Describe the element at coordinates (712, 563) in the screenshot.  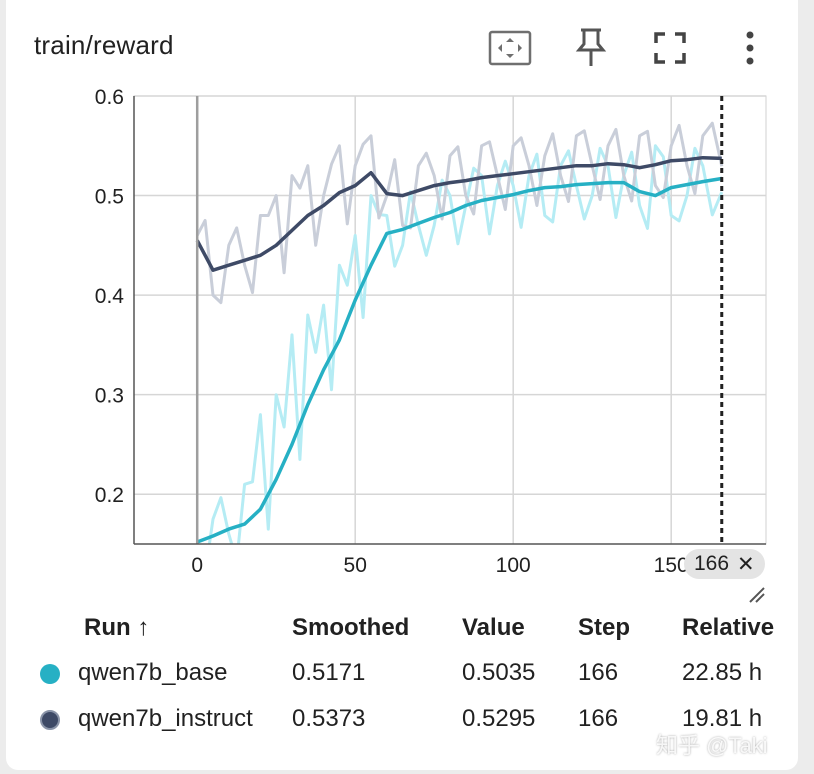
I see `step-marker-label: 166` at that location.